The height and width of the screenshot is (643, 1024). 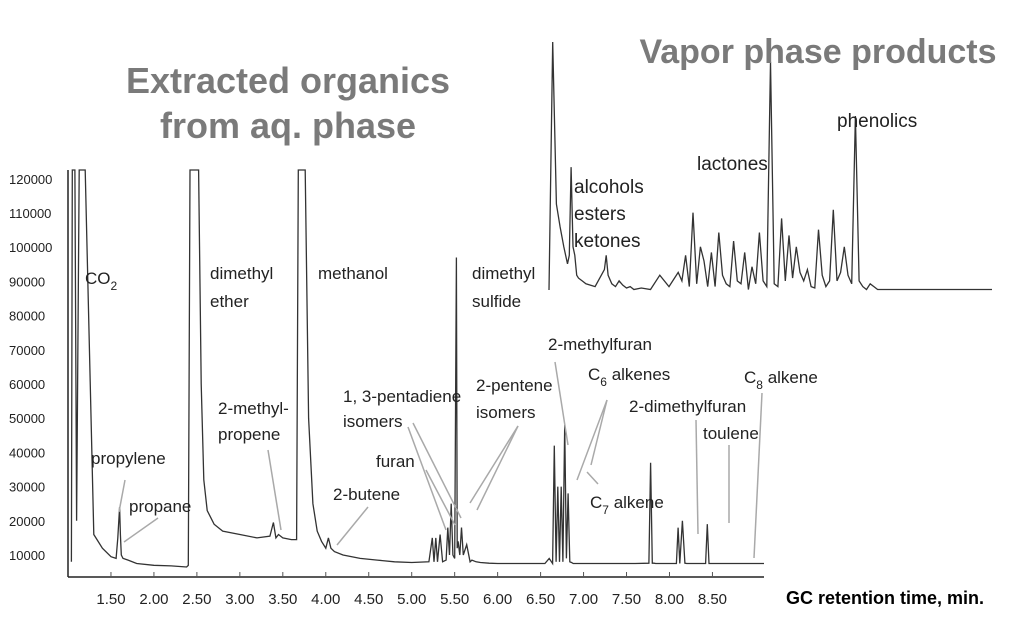 What do you see at coordinates (454, 599) in the screenshot?
I see `x-tick-label: 5.50` at bounding box center [454, 599].